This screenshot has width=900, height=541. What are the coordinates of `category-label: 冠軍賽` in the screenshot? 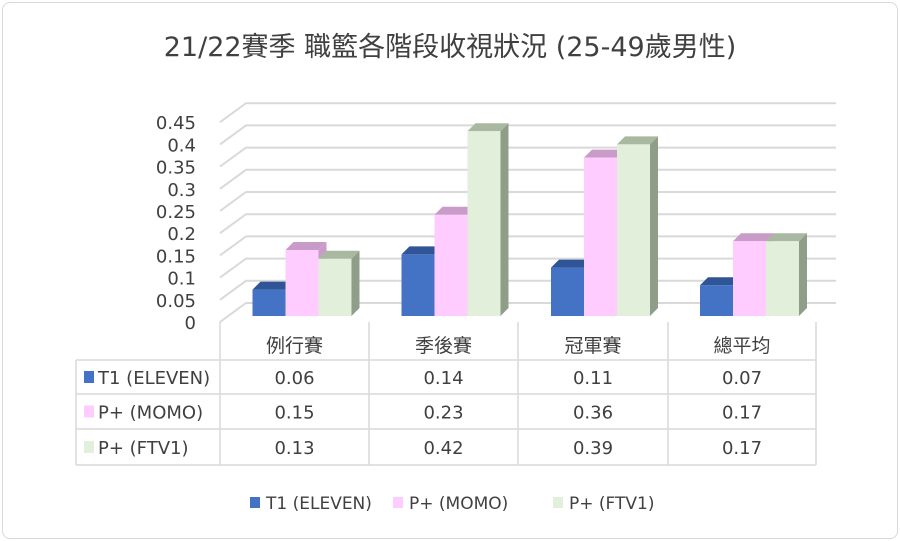 It's located at (592, 346).